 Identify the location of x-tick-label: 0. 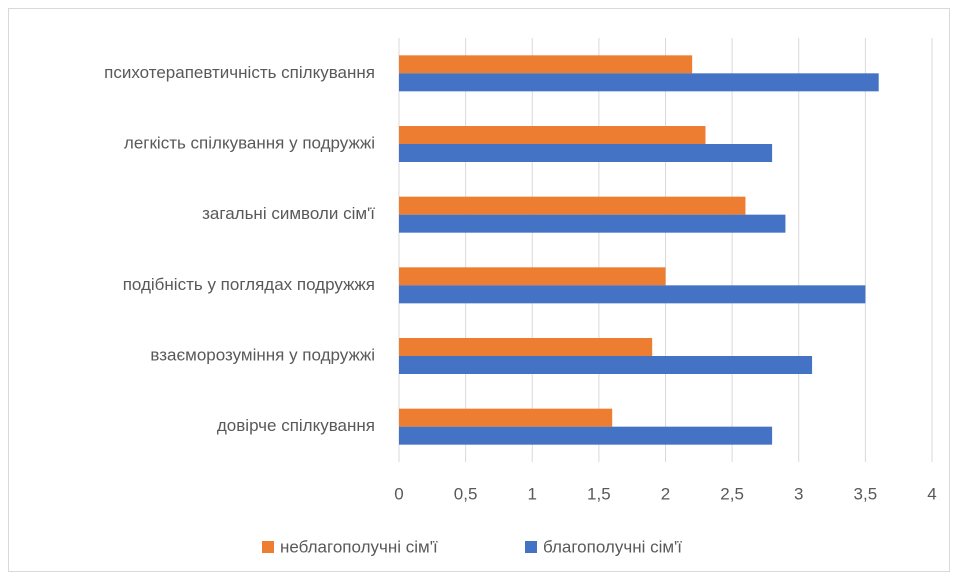
(398, 493).